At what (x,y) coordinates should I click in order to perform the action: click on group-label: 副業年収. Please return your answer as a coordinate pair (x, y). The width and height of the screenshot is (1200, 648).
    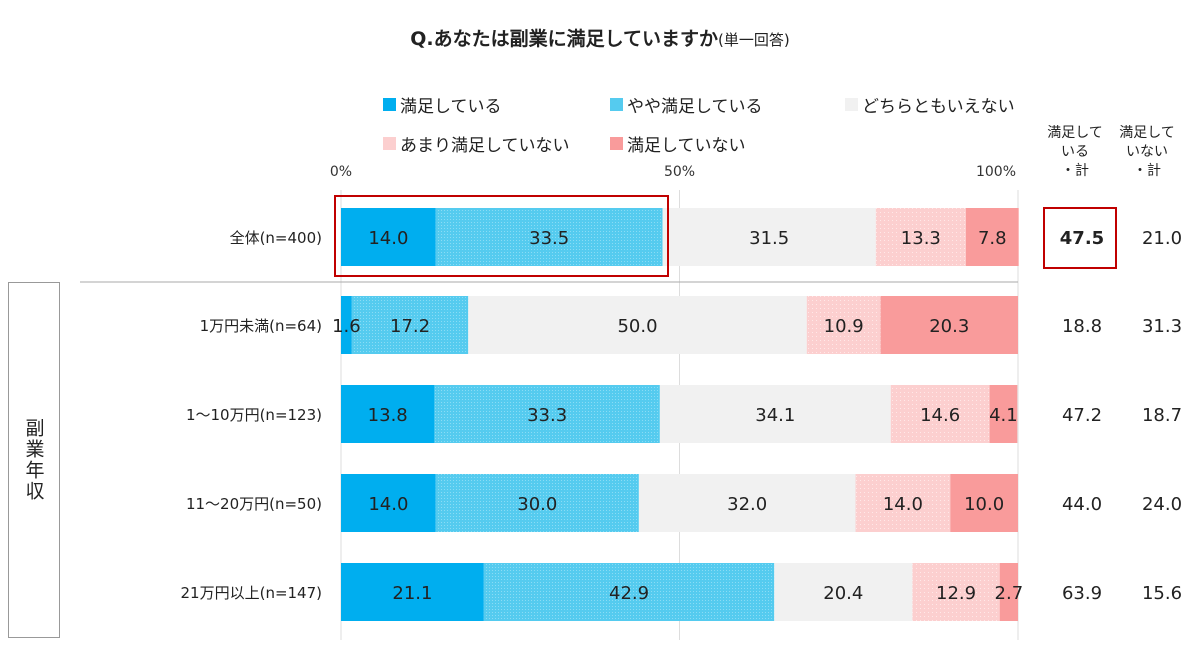
    Looking at the image, I should click on (33, 460).